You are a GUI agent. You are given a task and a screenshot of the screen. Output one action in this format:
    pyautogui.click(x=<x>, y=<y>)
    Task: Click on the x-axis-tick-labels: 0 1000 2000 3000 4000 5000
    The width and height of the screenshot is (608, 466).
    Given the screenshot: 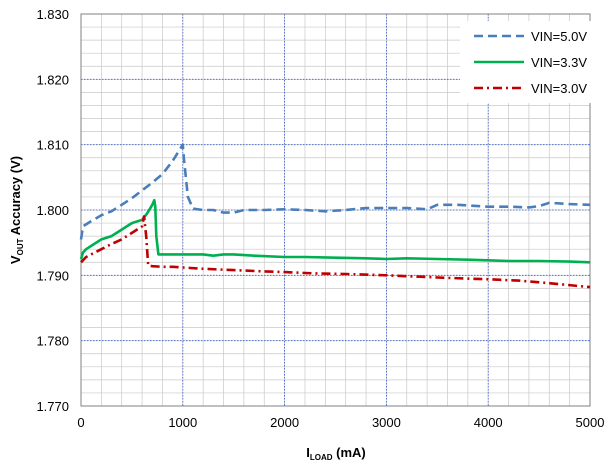 What is the action you would take?
    pyautogui.click(x=340, y=422)
    